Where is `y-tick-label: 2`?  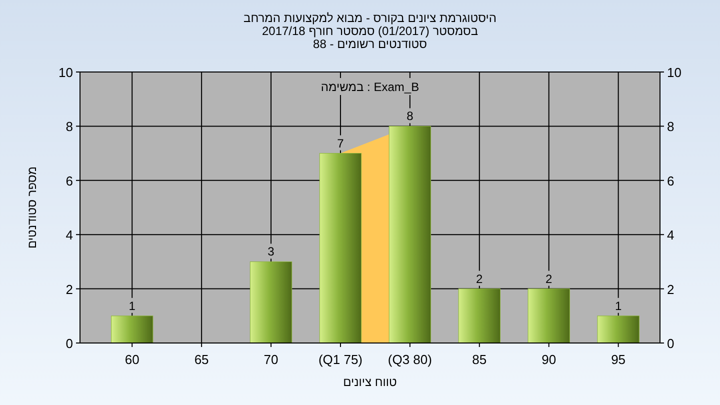 y-tick-label: 2 is located at coordinates (69, 289).